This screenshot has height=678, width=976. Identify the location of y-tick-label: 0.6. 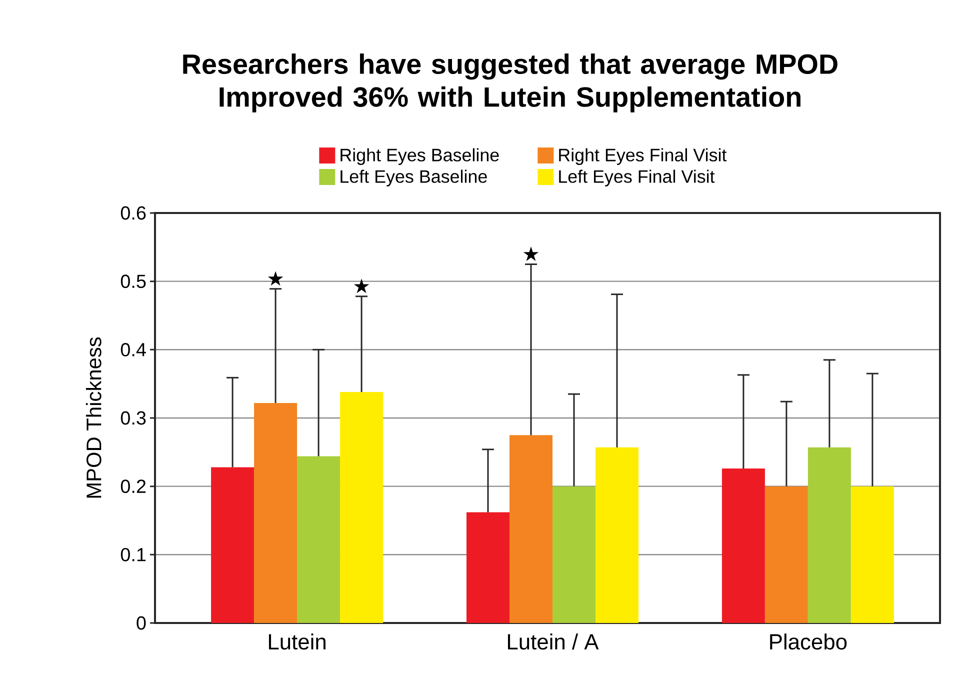
(133, 213).